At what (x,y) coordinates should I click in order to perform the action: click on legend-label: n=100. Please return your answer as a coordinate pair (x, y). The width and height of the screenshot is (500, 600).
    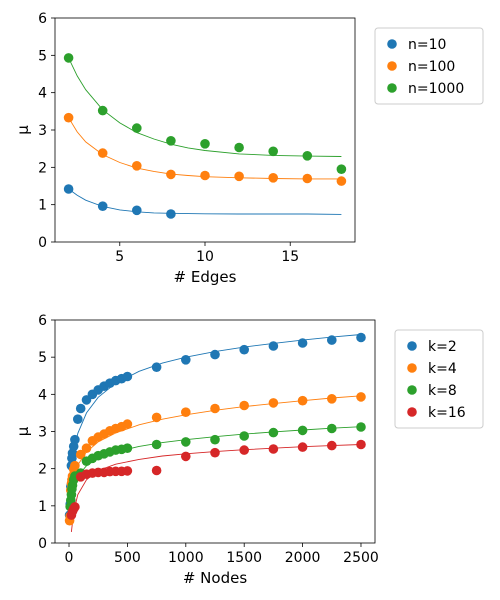
    Looking at the image, I should click on (431, 67).